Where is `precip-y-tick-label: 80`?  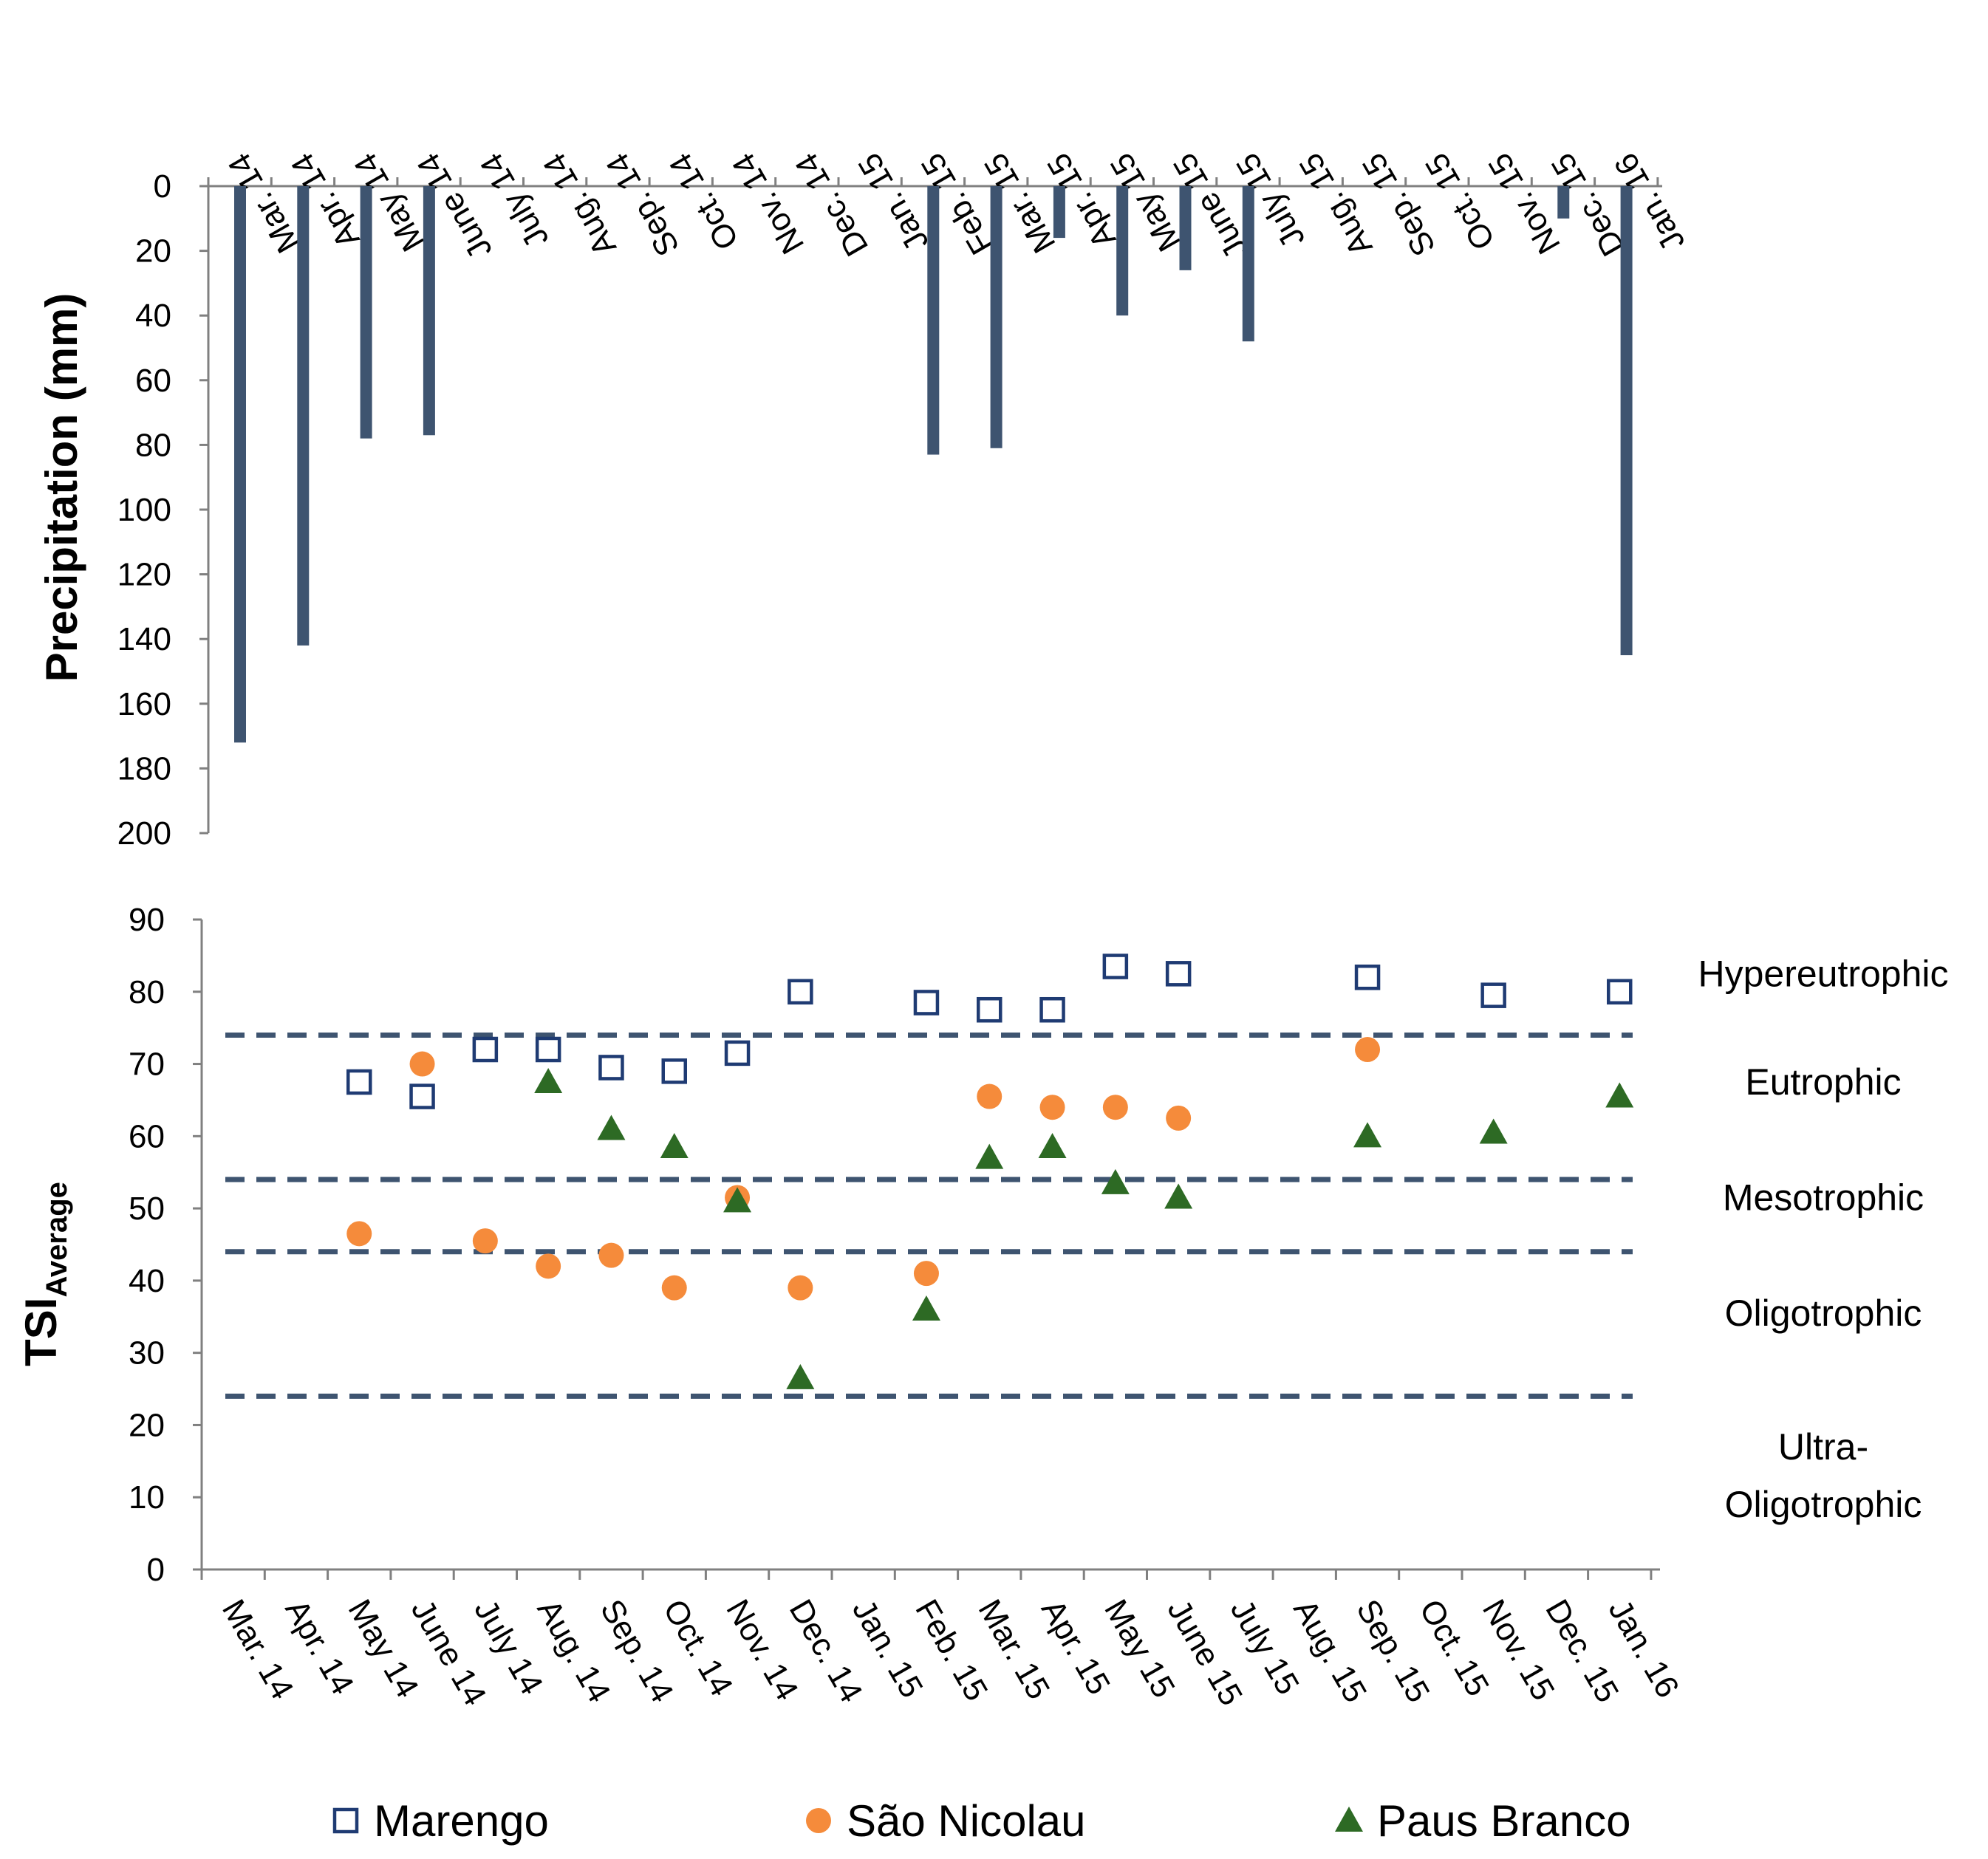 precip-y-tick-label: 80 is located at coordinates (153, 445).